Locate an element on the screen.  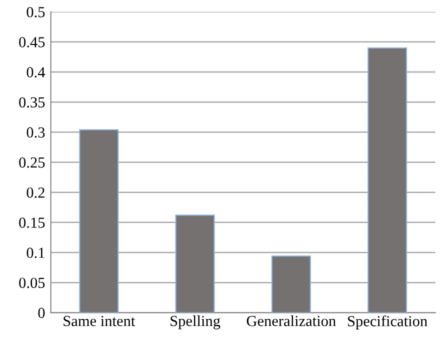
y-tick-label: 0.25 is located at coordinates (32, 162).